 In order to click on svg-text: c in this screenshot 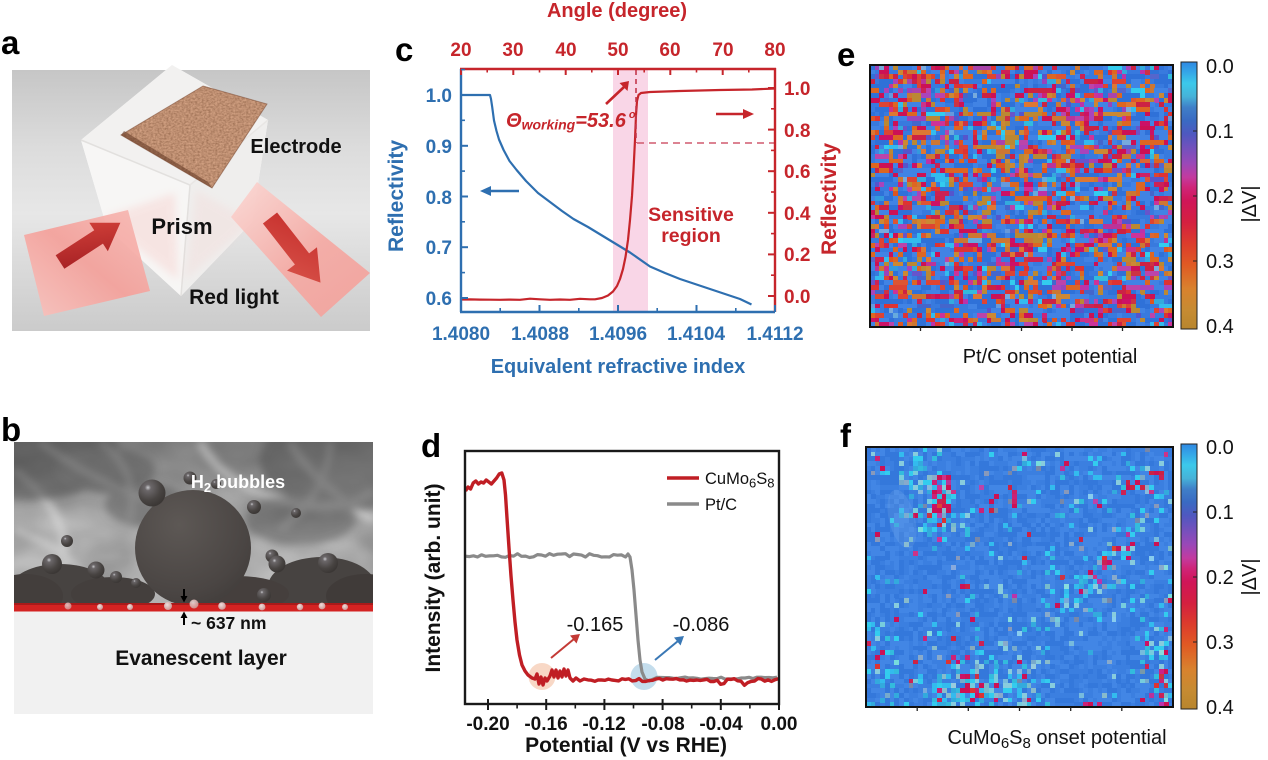, I will do `click(404, 49)`.